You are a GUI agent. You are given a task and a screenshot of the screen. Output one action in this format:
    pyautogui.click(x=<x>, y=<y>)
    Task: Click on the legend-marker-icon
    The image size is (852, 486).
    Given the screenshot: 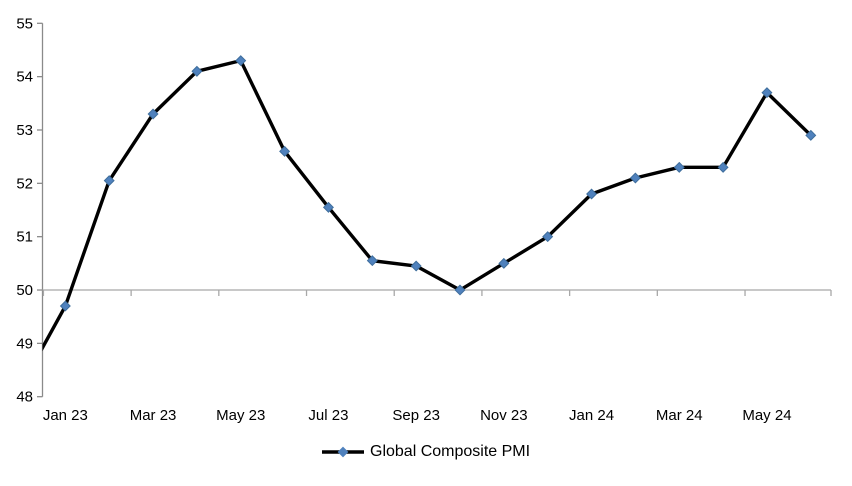 What is the action you would take?
    pyautogui.click(x=343, y=452)
    